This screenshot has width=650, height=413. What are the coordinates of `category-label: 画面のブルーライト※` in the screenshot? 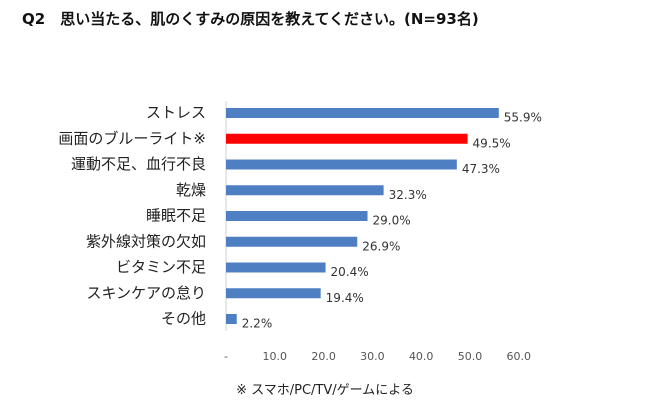 It's located at (132, 138).